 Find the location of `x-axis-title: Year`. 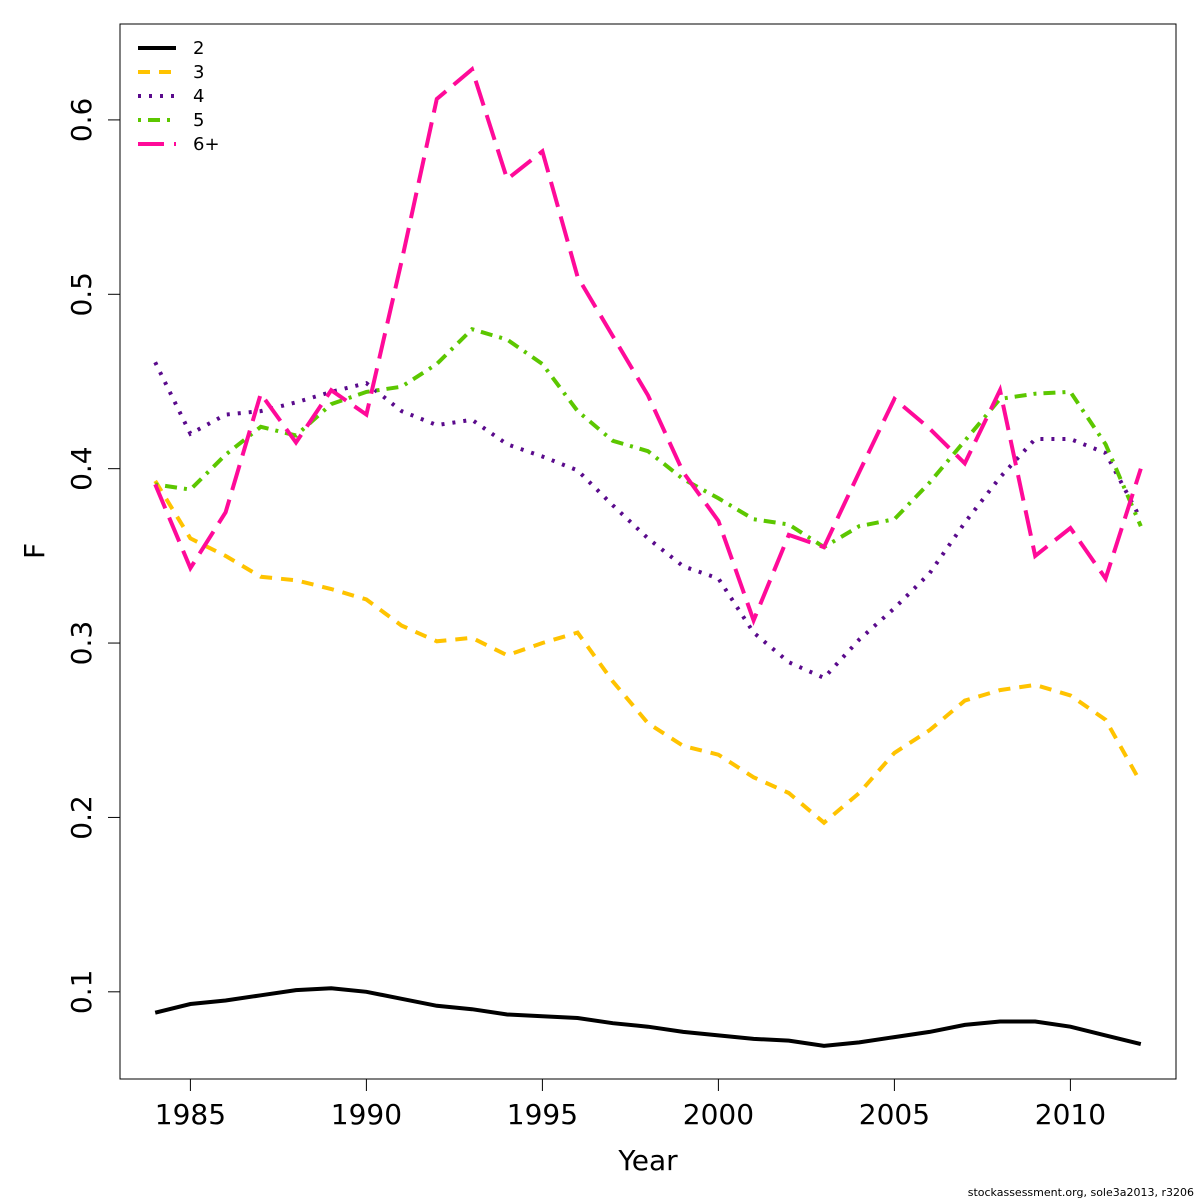

x-axis-title: Year is located at coordinates (647, 1160).